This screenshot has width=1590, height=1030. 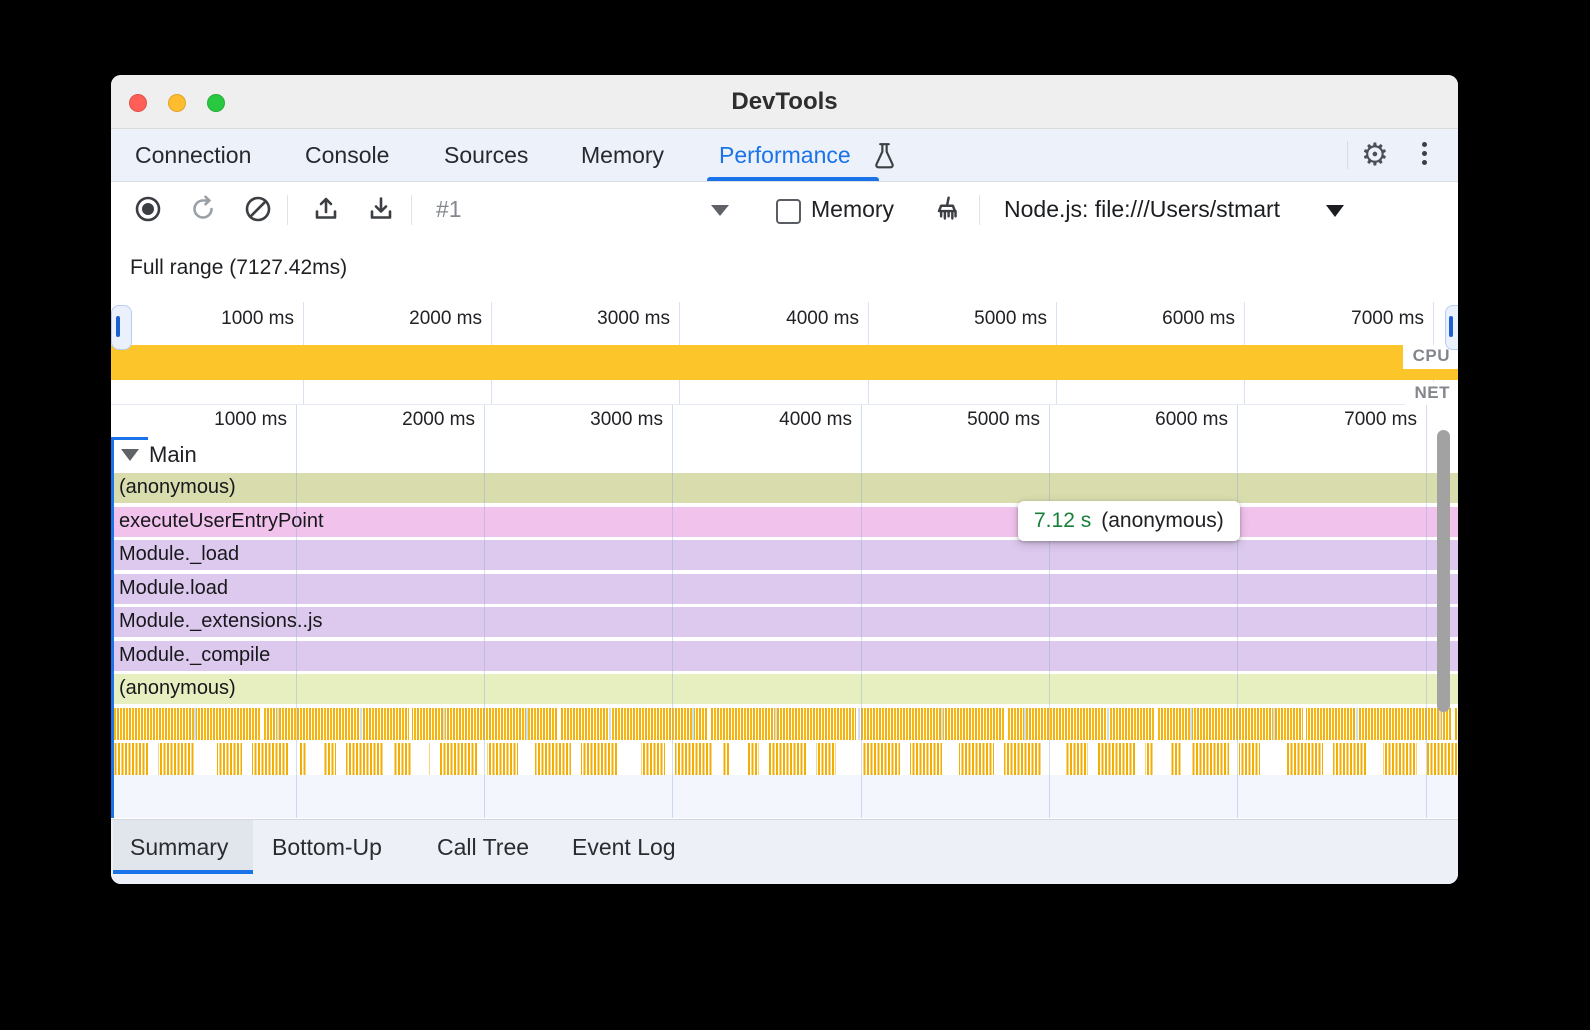 I want to click on active-bottom-tab-background, so click(x=183, y=847).